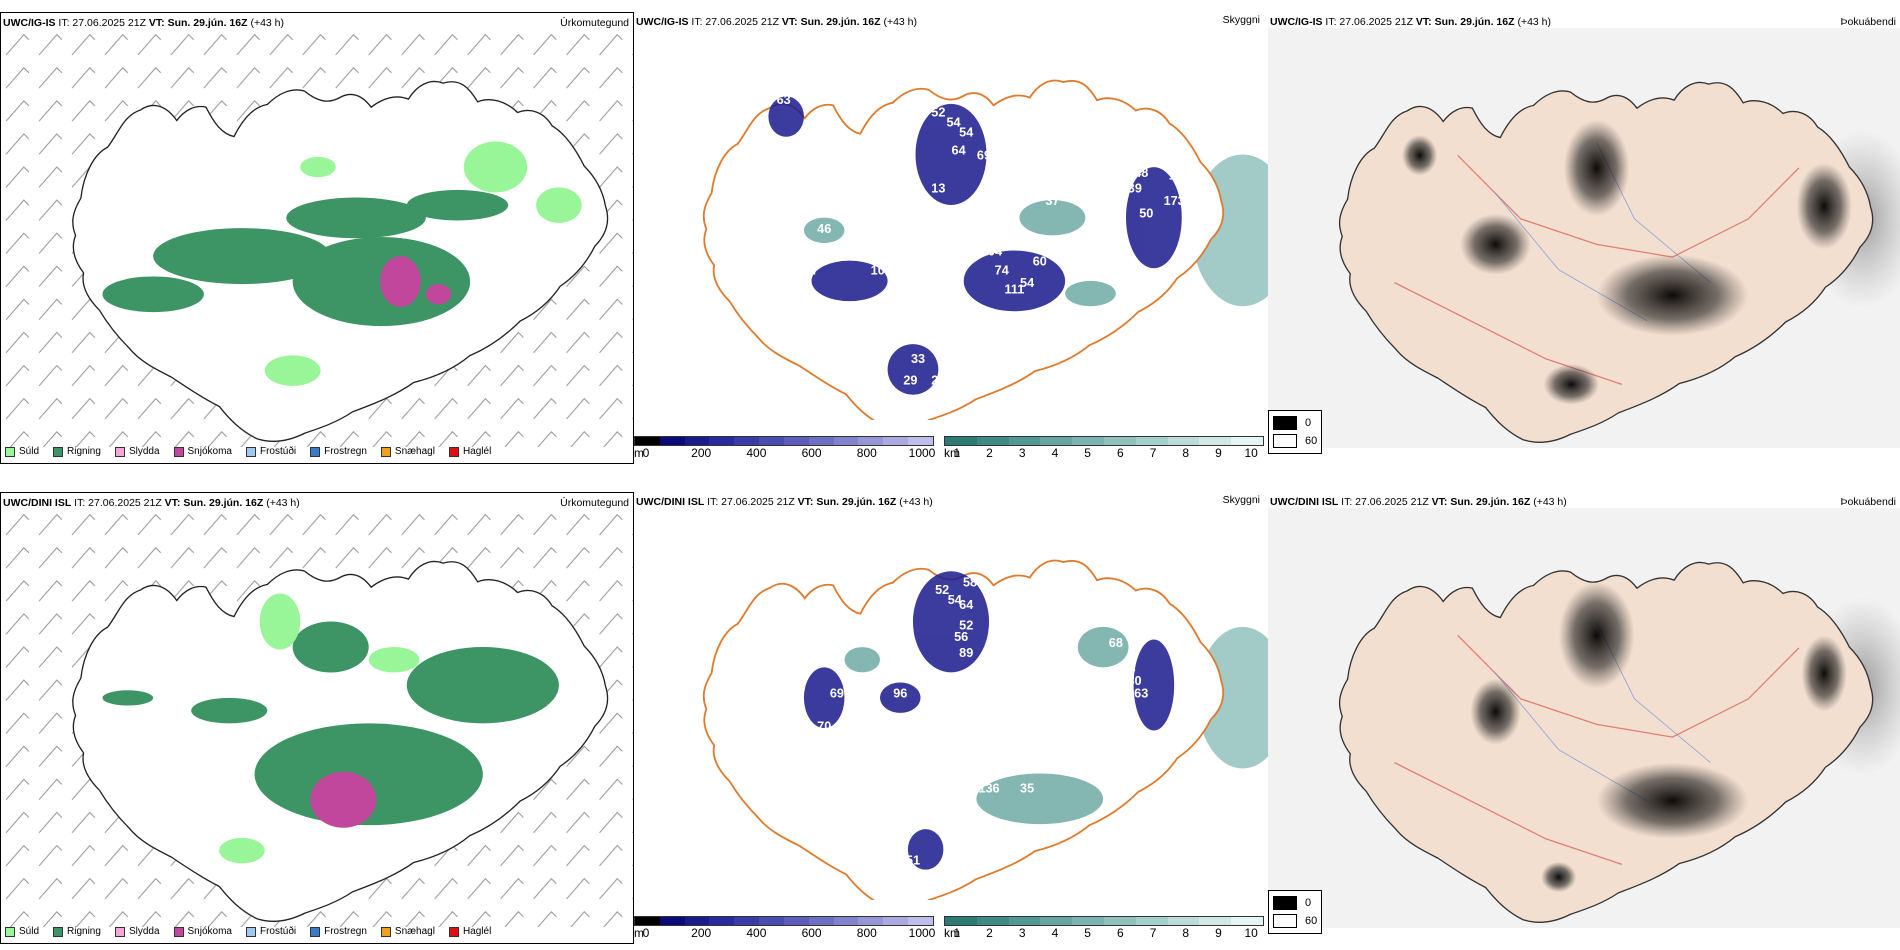 The image size is (1900, 950). Describe the element at coordinates (416, 281) in the screenshot. I see `snow-areas` at that location.